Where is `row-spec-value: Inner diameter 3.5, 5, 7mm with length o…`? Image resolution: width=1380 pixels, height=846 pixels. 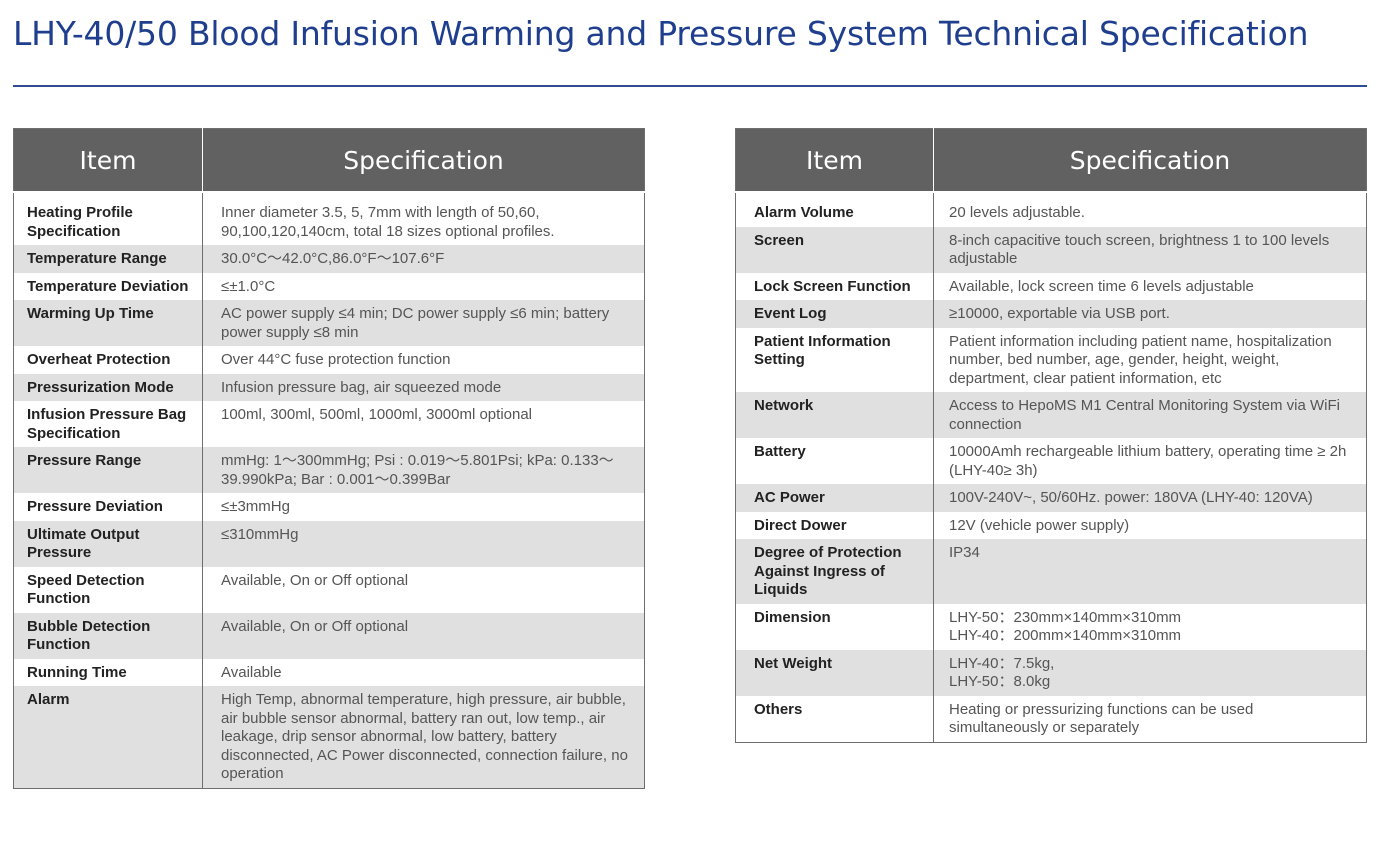
row-spec-value: Inner diameter 3.5, 5, 7mm with length o… is located at coordinates (388, 222).